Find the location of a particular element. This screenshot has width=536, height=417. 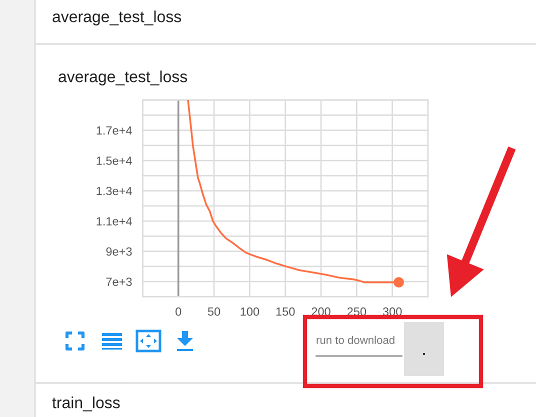

y-tick-label: 9e+3 is located at coordinates (119, 251).